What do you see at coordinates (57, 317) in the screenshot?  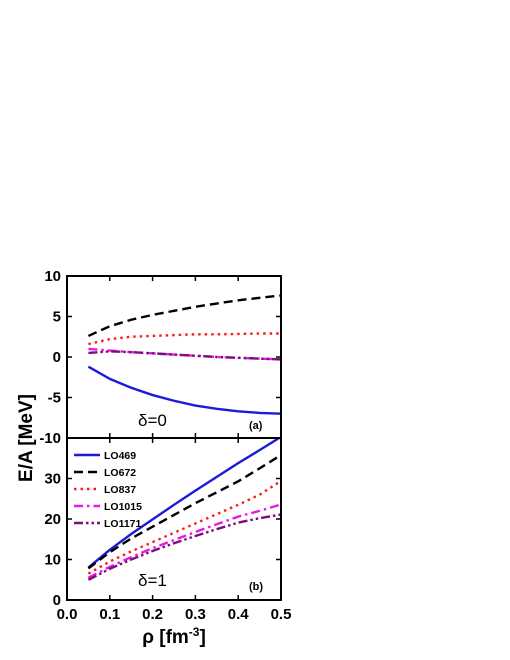 I see `y-tick-label: 5` at bounding box center [57, 317].